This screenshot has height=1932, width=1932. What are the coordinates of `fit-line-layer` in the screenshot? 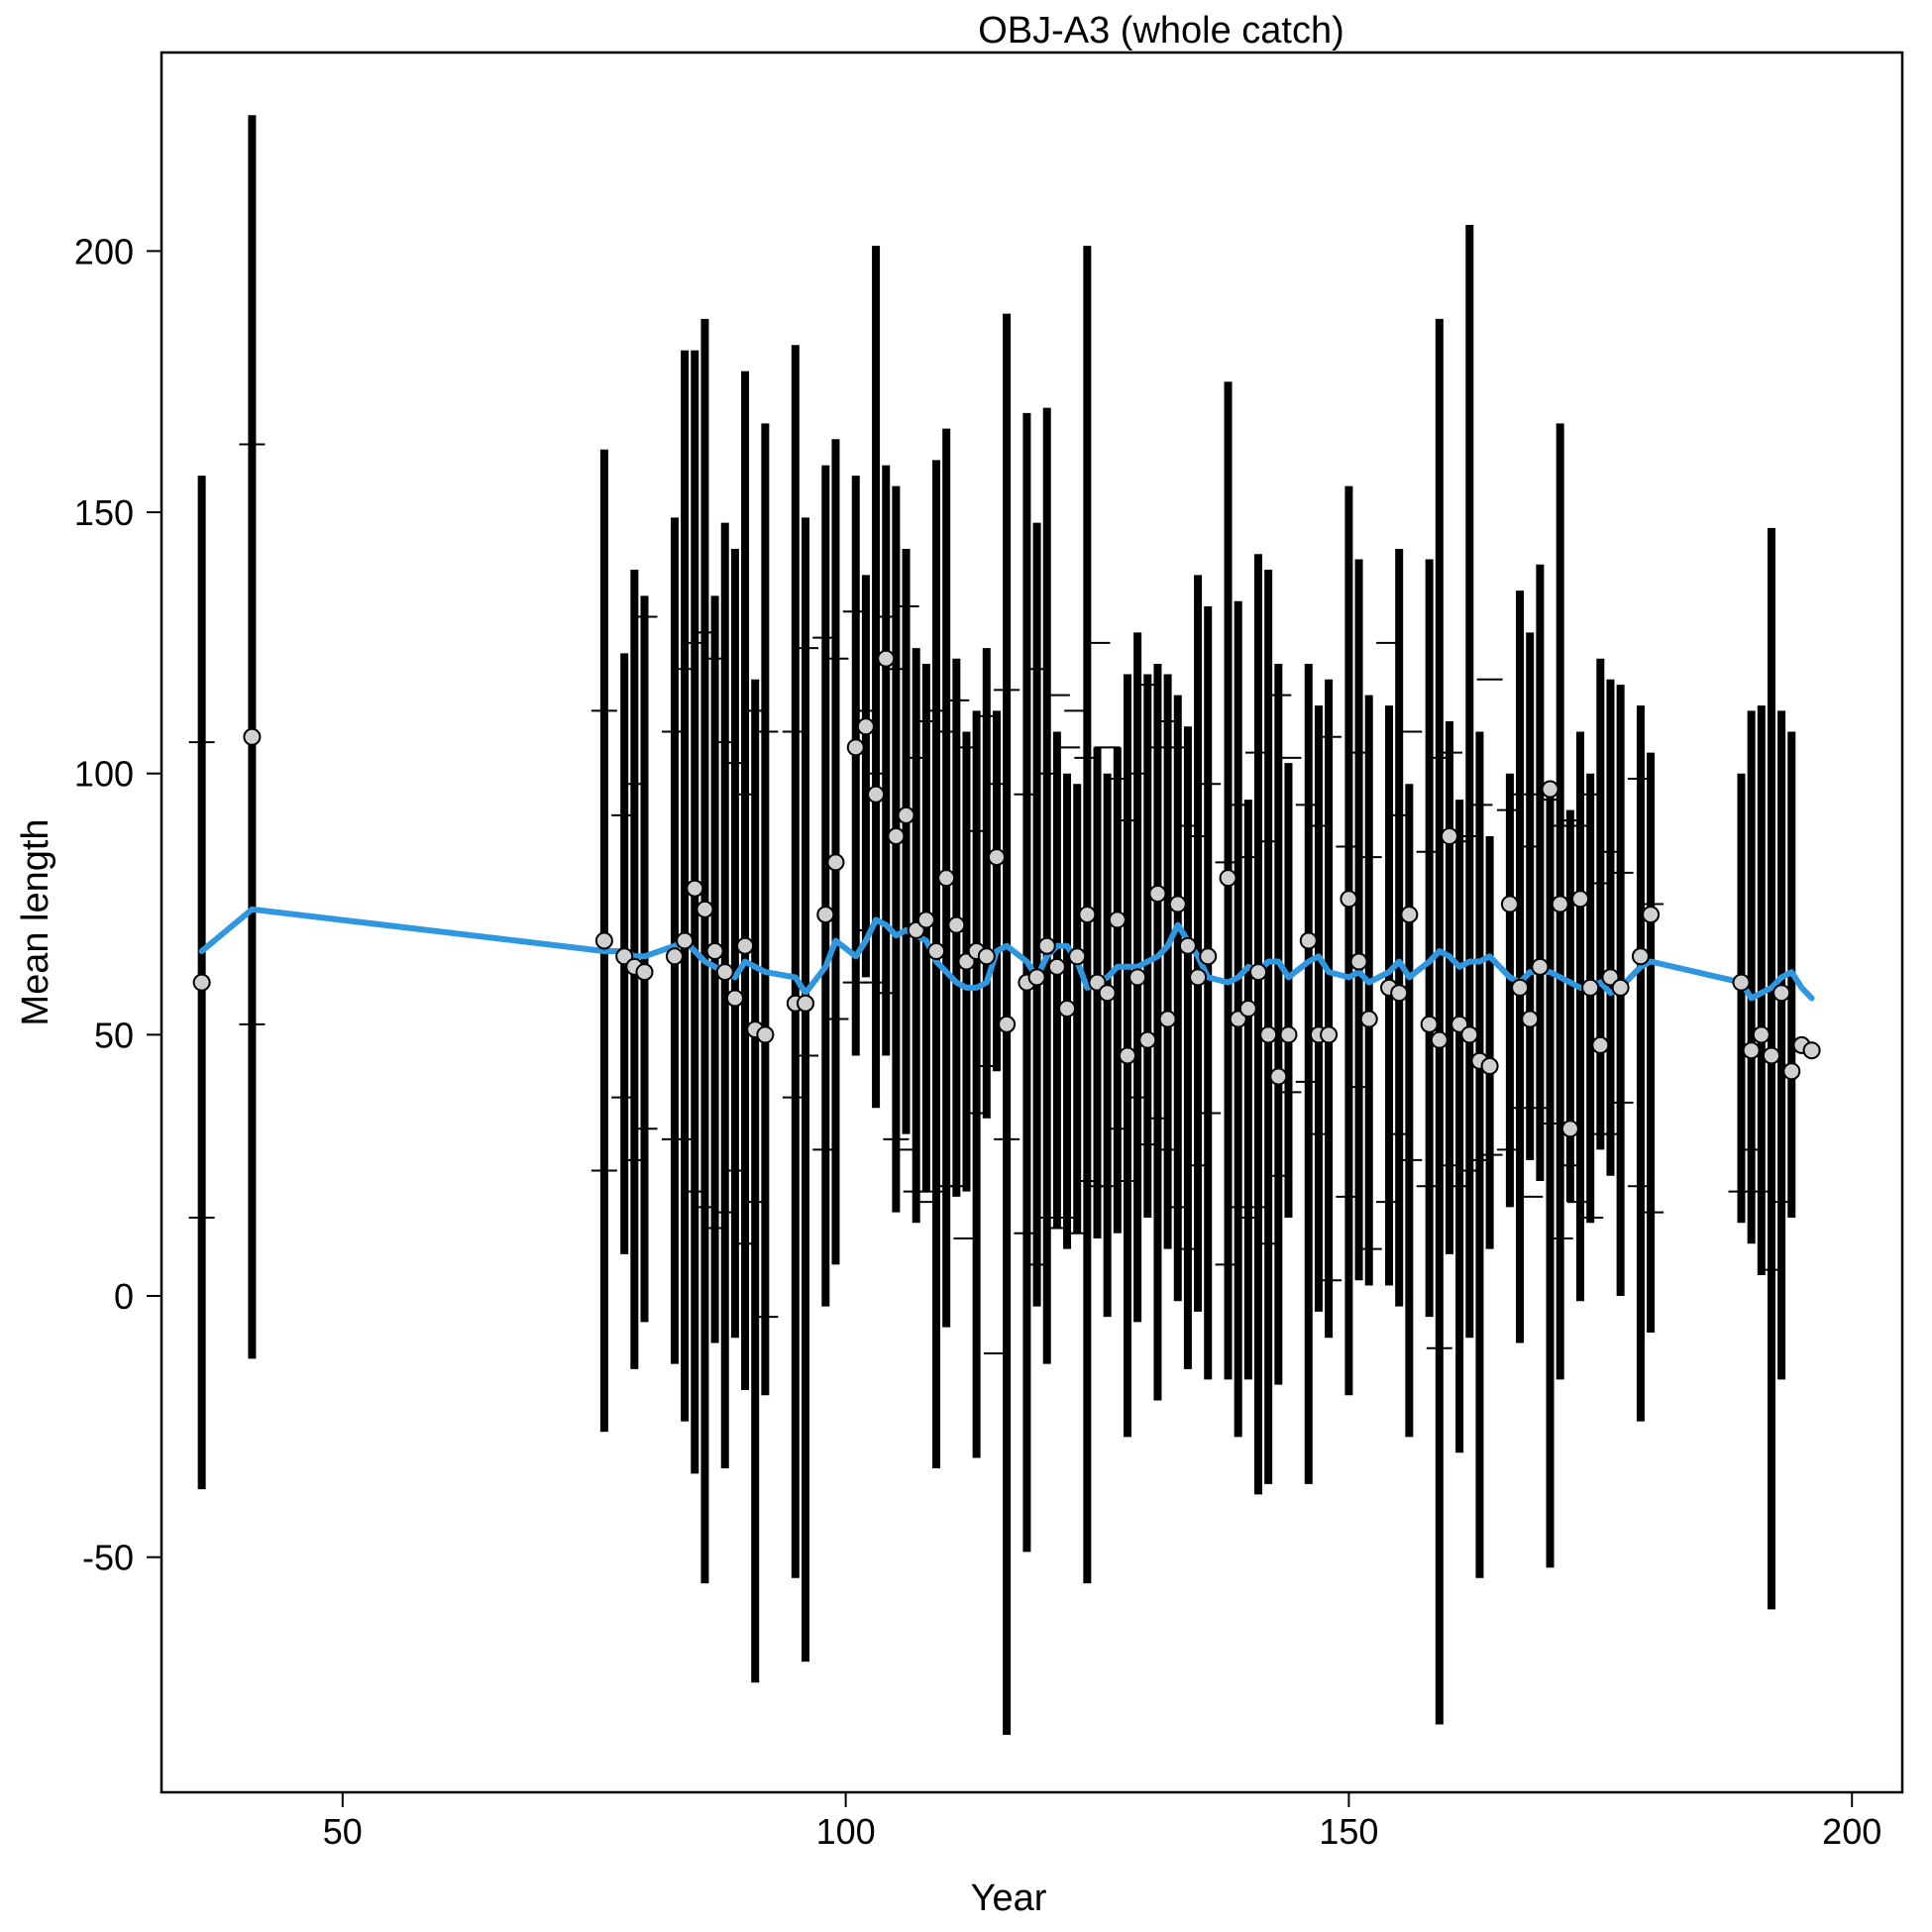 It's located at (1006, 954).